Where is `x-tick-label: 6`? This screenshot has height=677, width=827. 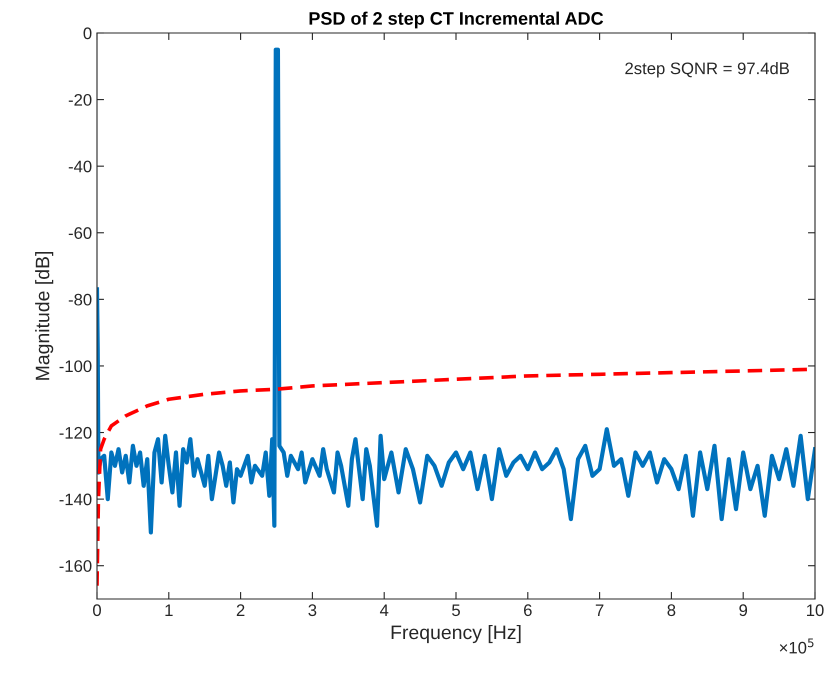 x-tick-label: 6 is located at coordinates (528, 610).